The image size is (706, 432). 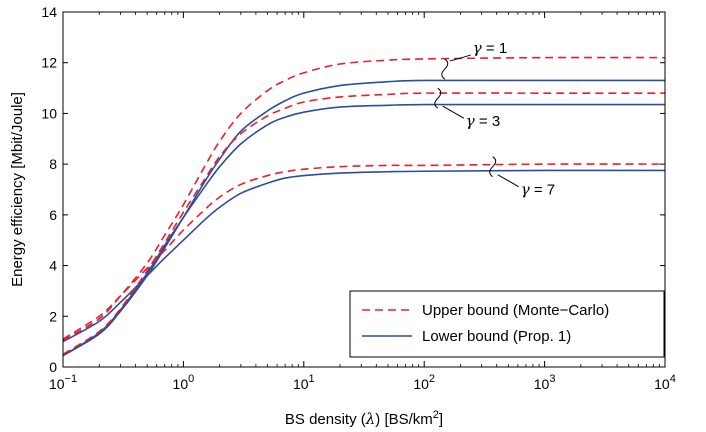 What do you see at coordinates (184, 382) in the screenshot?
I see `x-tick-label: 10⁰` at bounding box center [184, 382].